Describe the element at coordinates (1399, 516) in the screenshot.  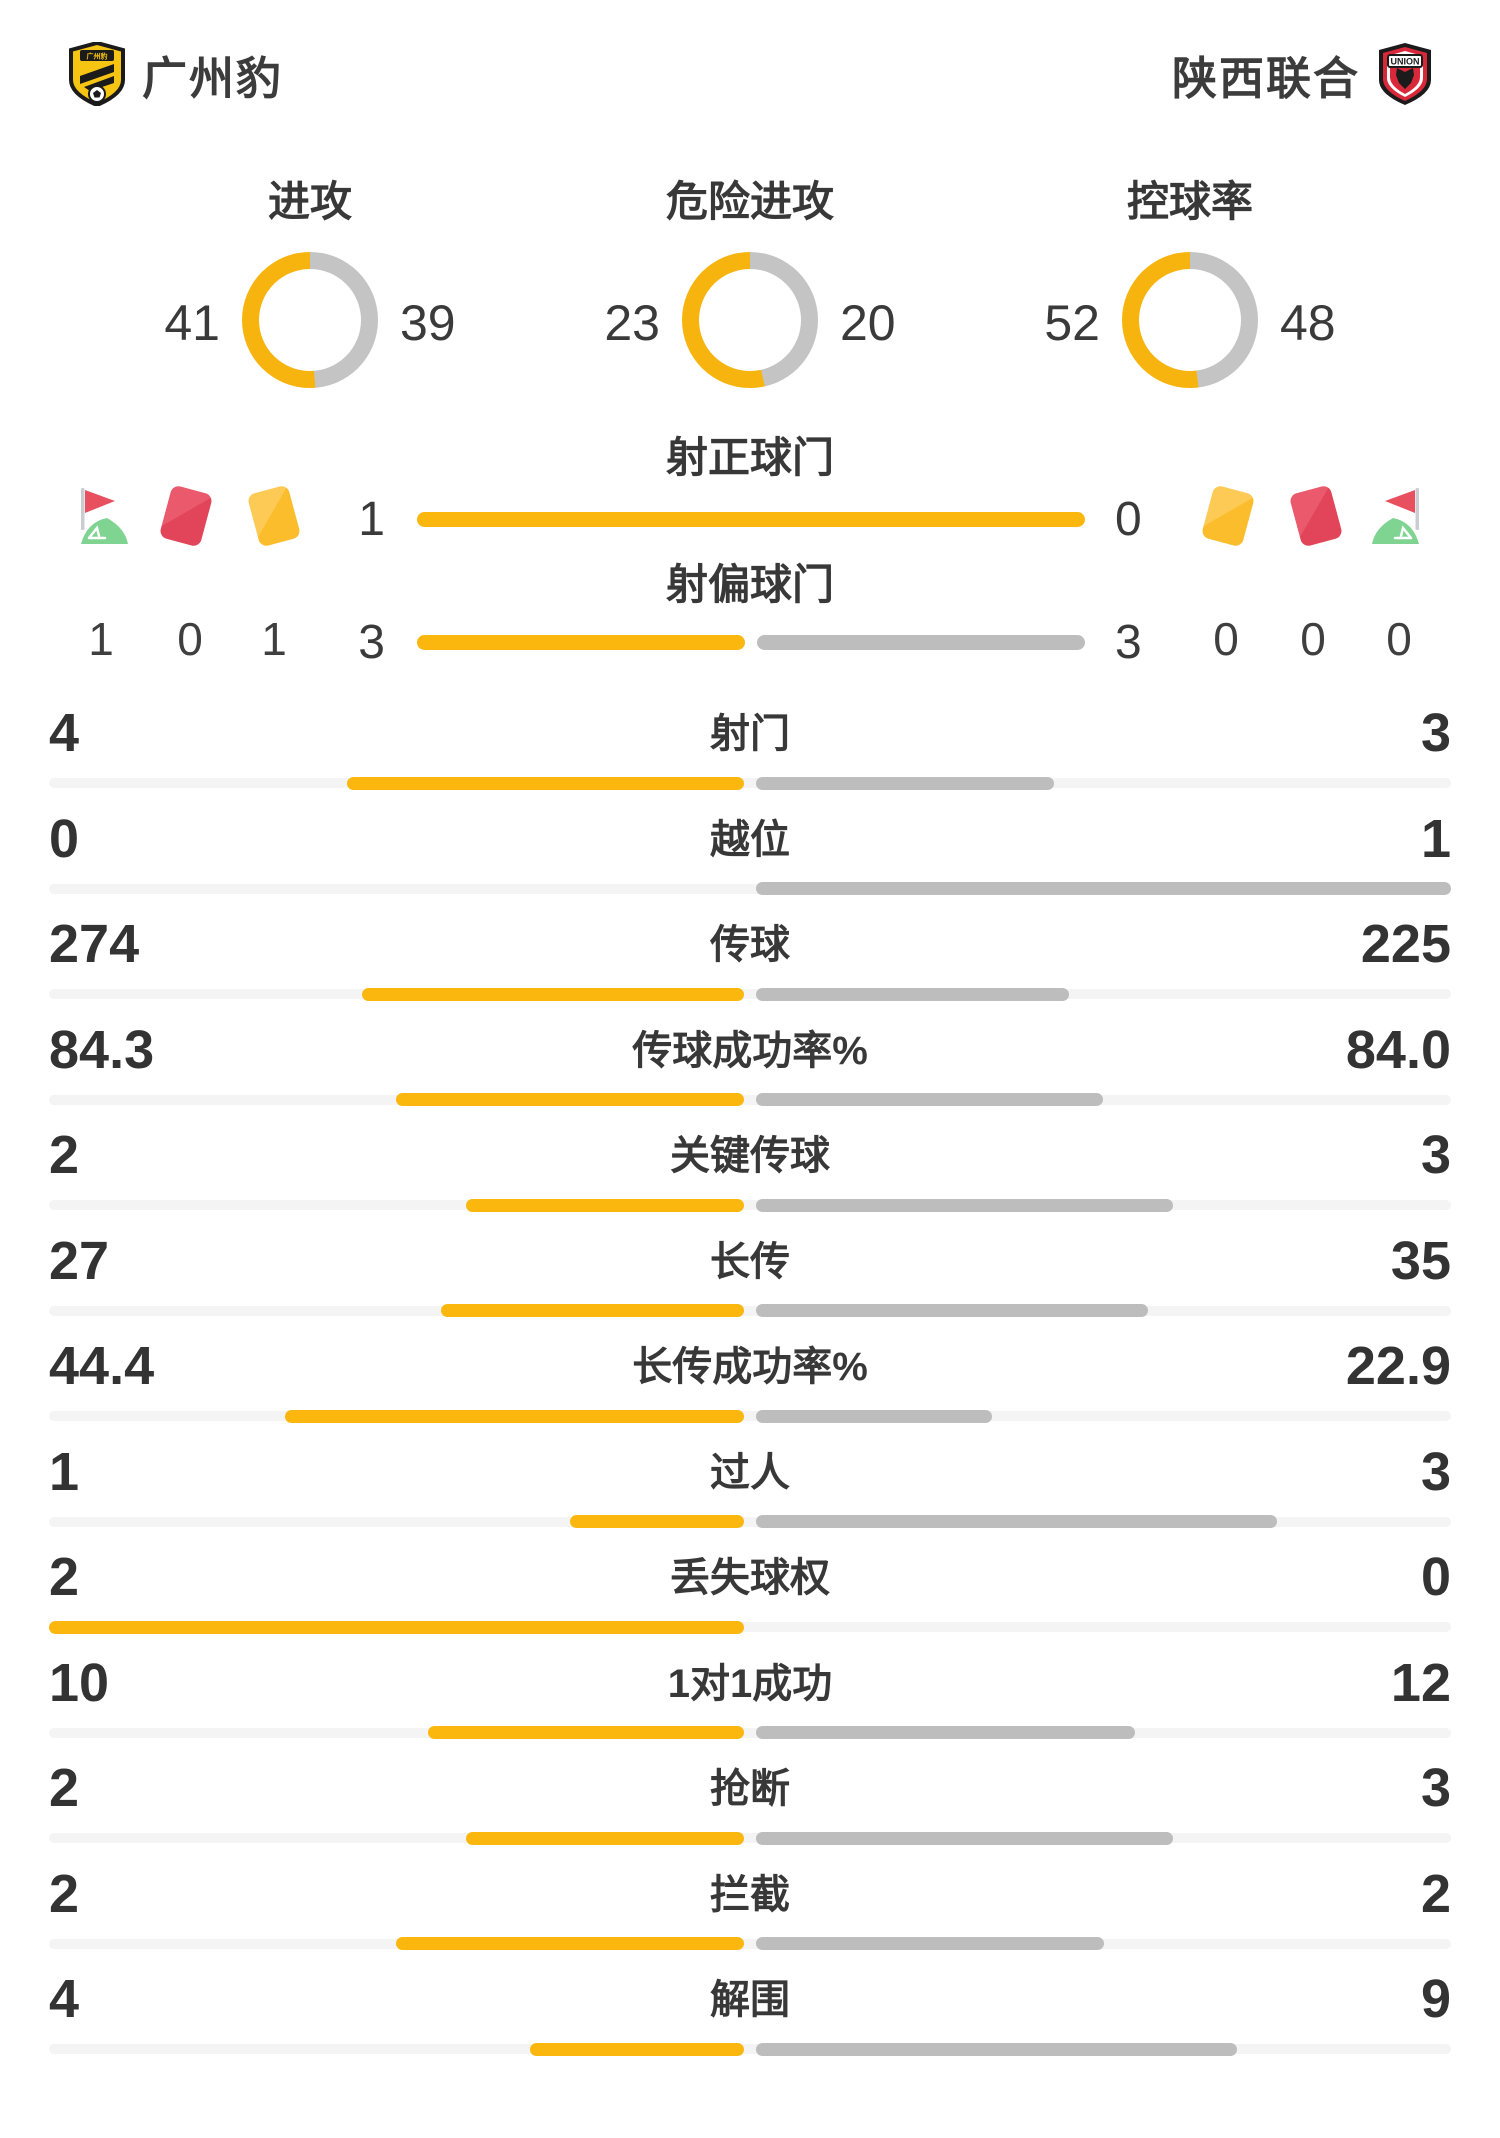
I see `away-corner-flag-icon` at that location.